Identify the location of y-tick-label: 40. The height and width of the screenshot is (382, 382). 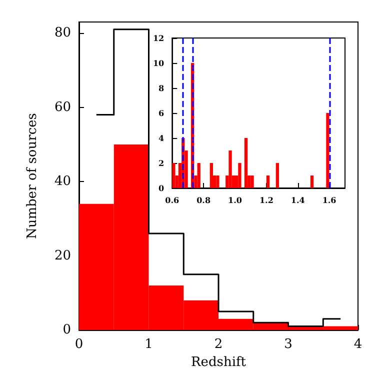
(62, 182).